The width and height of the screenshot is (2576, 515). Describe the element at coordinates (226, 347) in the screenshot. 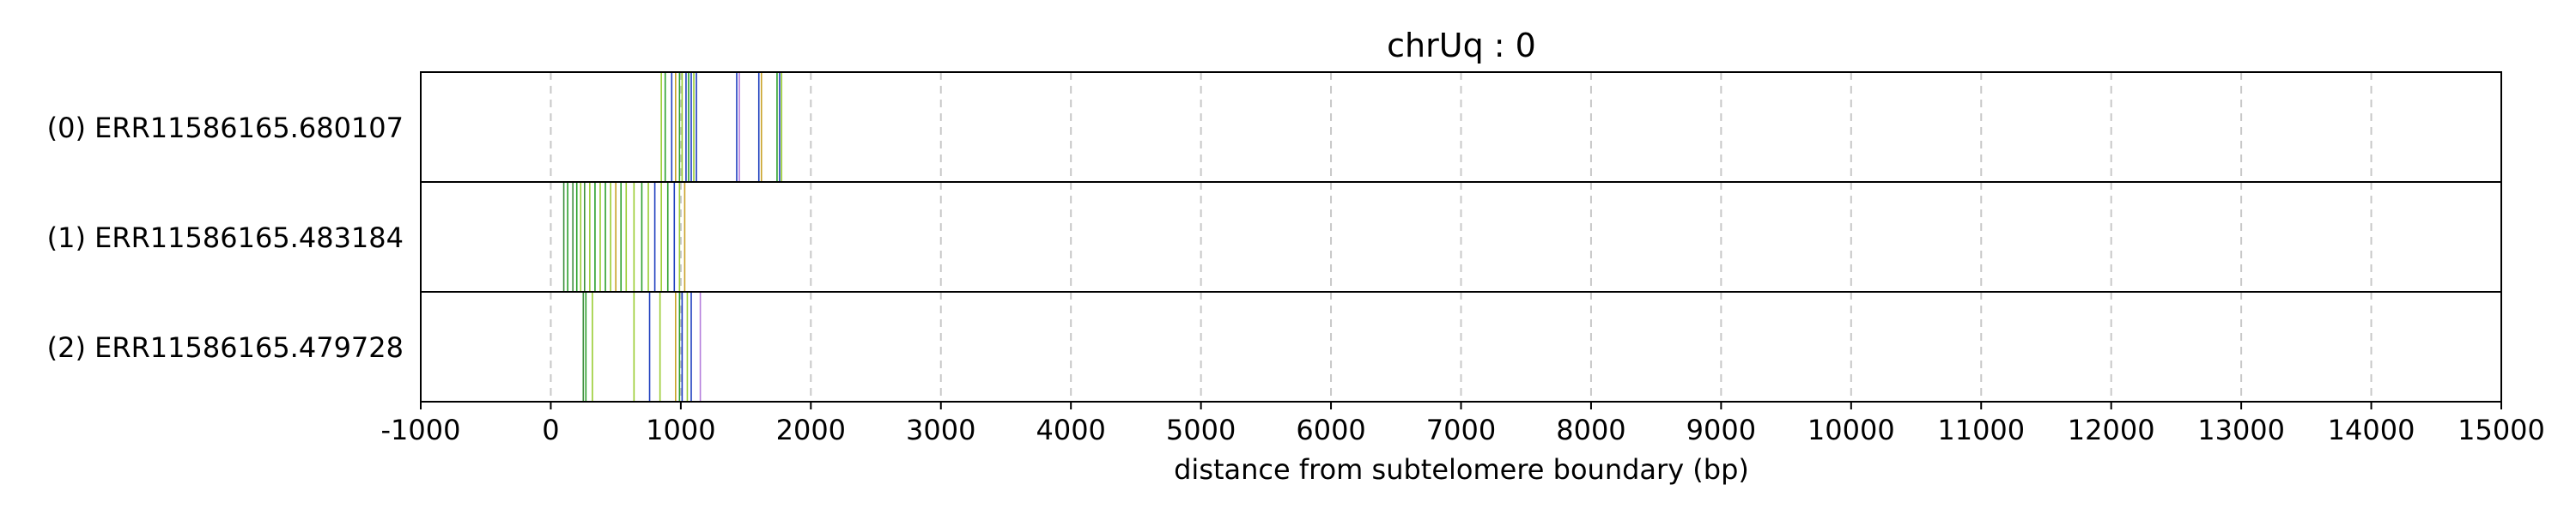

I see `track-label: (2) ERR11586165.479728` at that location.